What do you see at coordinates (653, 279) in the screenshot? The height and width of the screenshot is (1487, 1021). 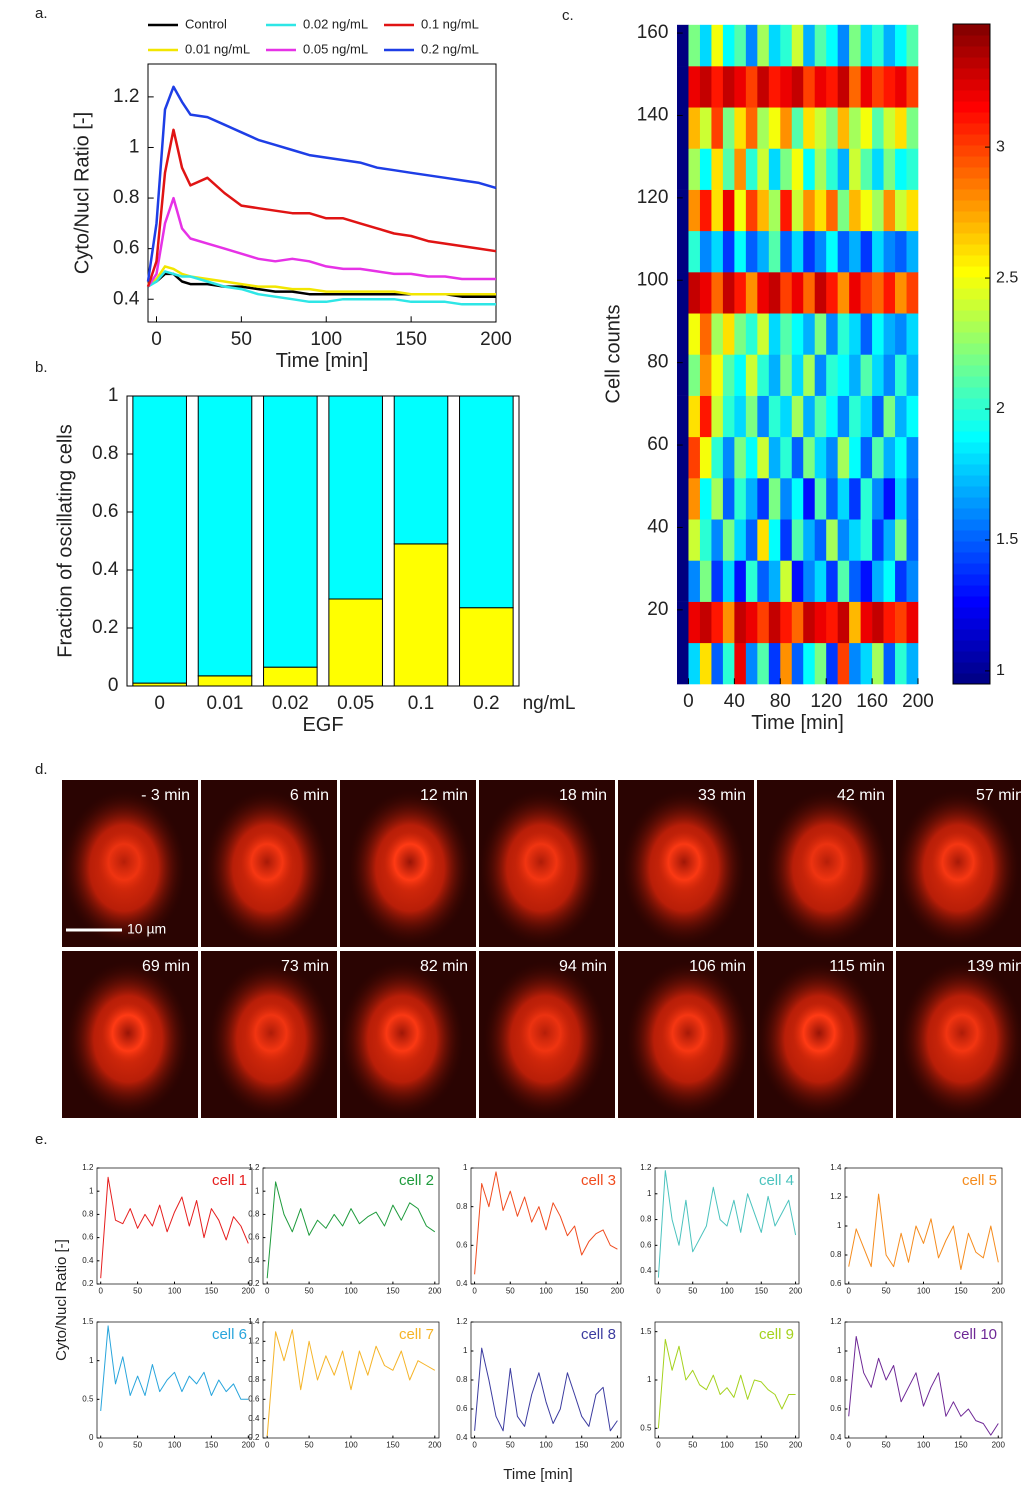 I see `y-tick-label: 100` at bounding box center [653, 279].